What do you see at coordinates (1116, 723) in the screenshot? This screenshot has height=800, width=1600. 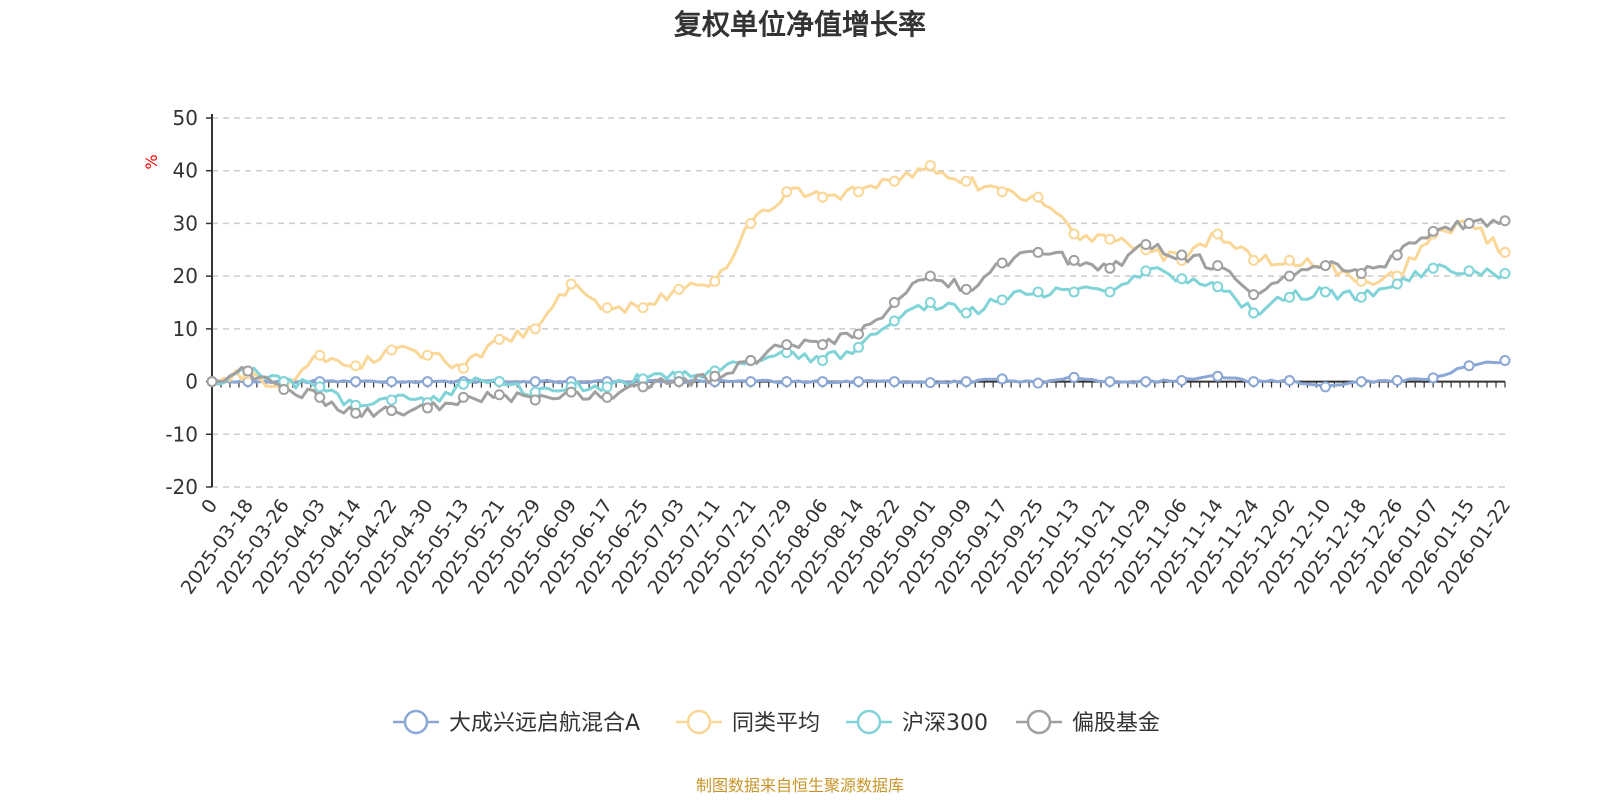 I see `legend-label: 偏股基金` at bounding box center [1116, 723].